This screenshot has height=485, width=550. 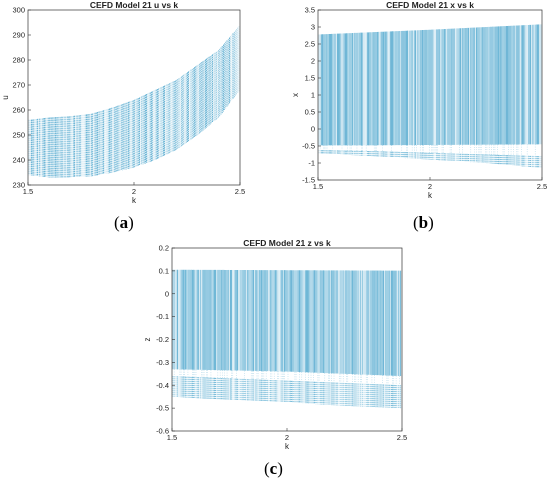 I want to click on y-tick-label: -1, so click(x=311, y=163).